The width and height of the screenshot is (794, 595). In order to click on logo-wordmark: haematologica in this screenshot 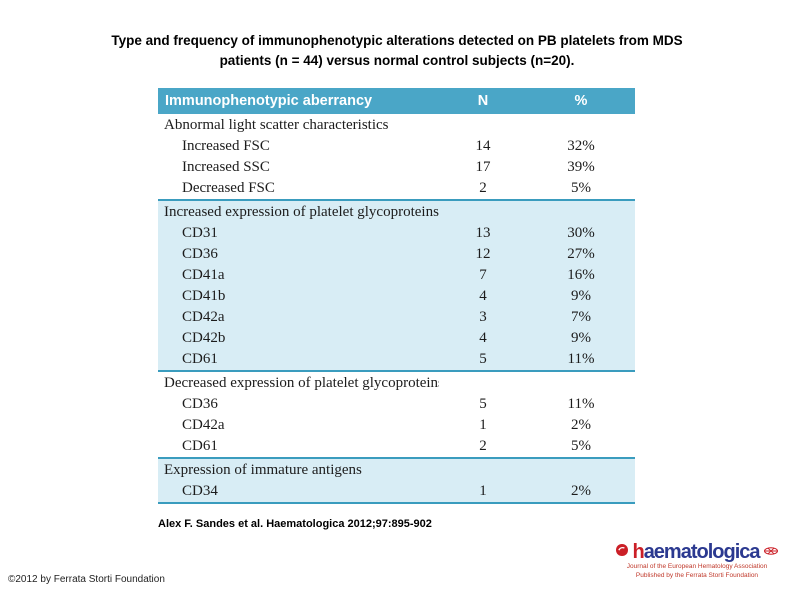, I will do `click(696, 552)`.